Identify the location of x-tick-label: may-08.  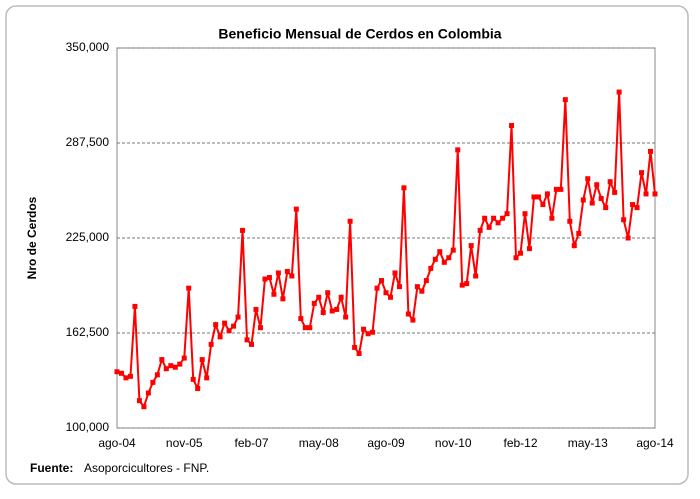
(319, 443).